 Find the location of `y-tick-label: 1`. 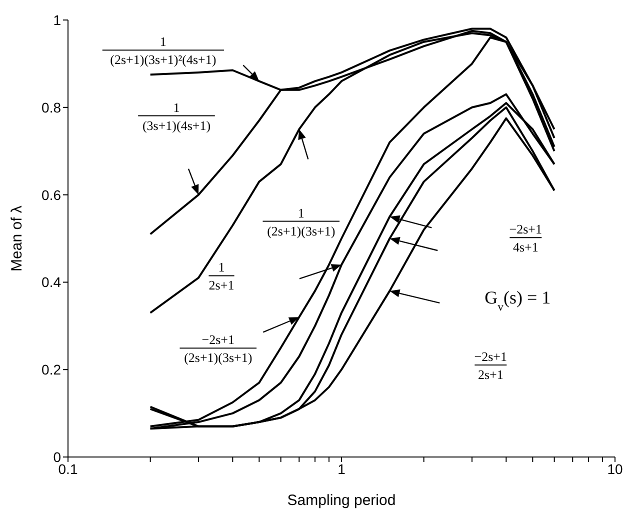

y-tick-label: 1 is located at coordinates (57, 20).